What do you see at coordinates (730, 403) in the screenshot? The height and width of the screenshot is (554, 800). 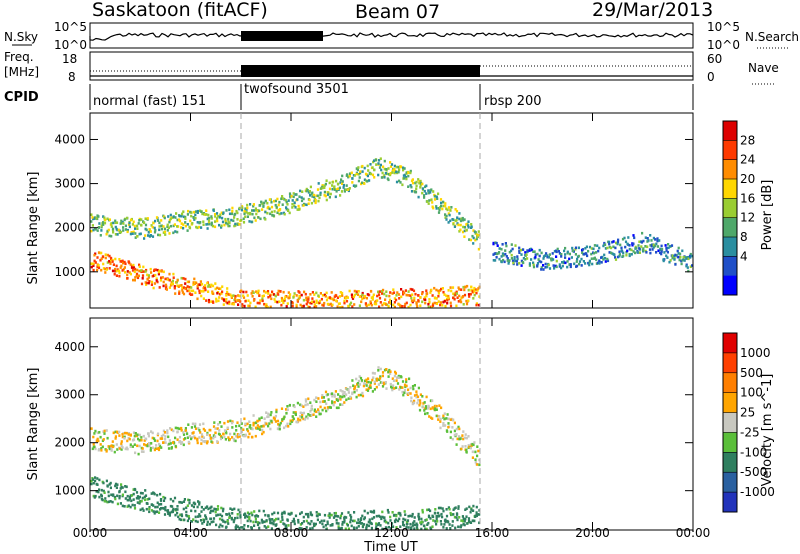 I see `velocity-colorbar-swatch` at bounding box center [730, 403].